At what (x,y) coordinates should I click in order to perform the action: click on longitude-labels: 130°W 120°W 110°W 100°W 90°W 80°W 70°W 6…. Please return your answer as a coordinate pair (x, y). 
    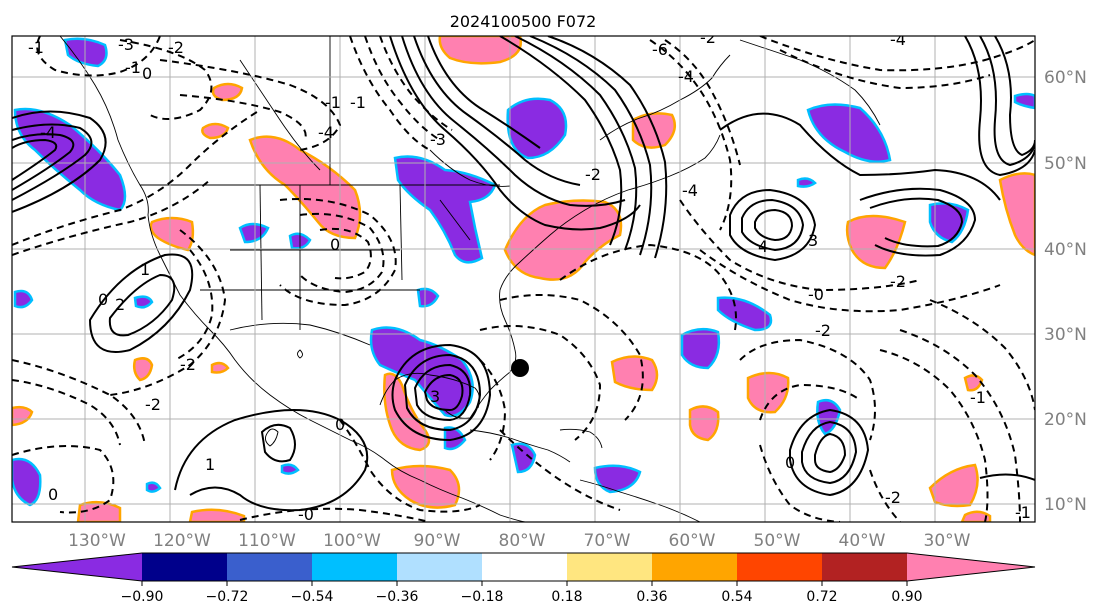
    Looking at the image, I should click on (519, 541).